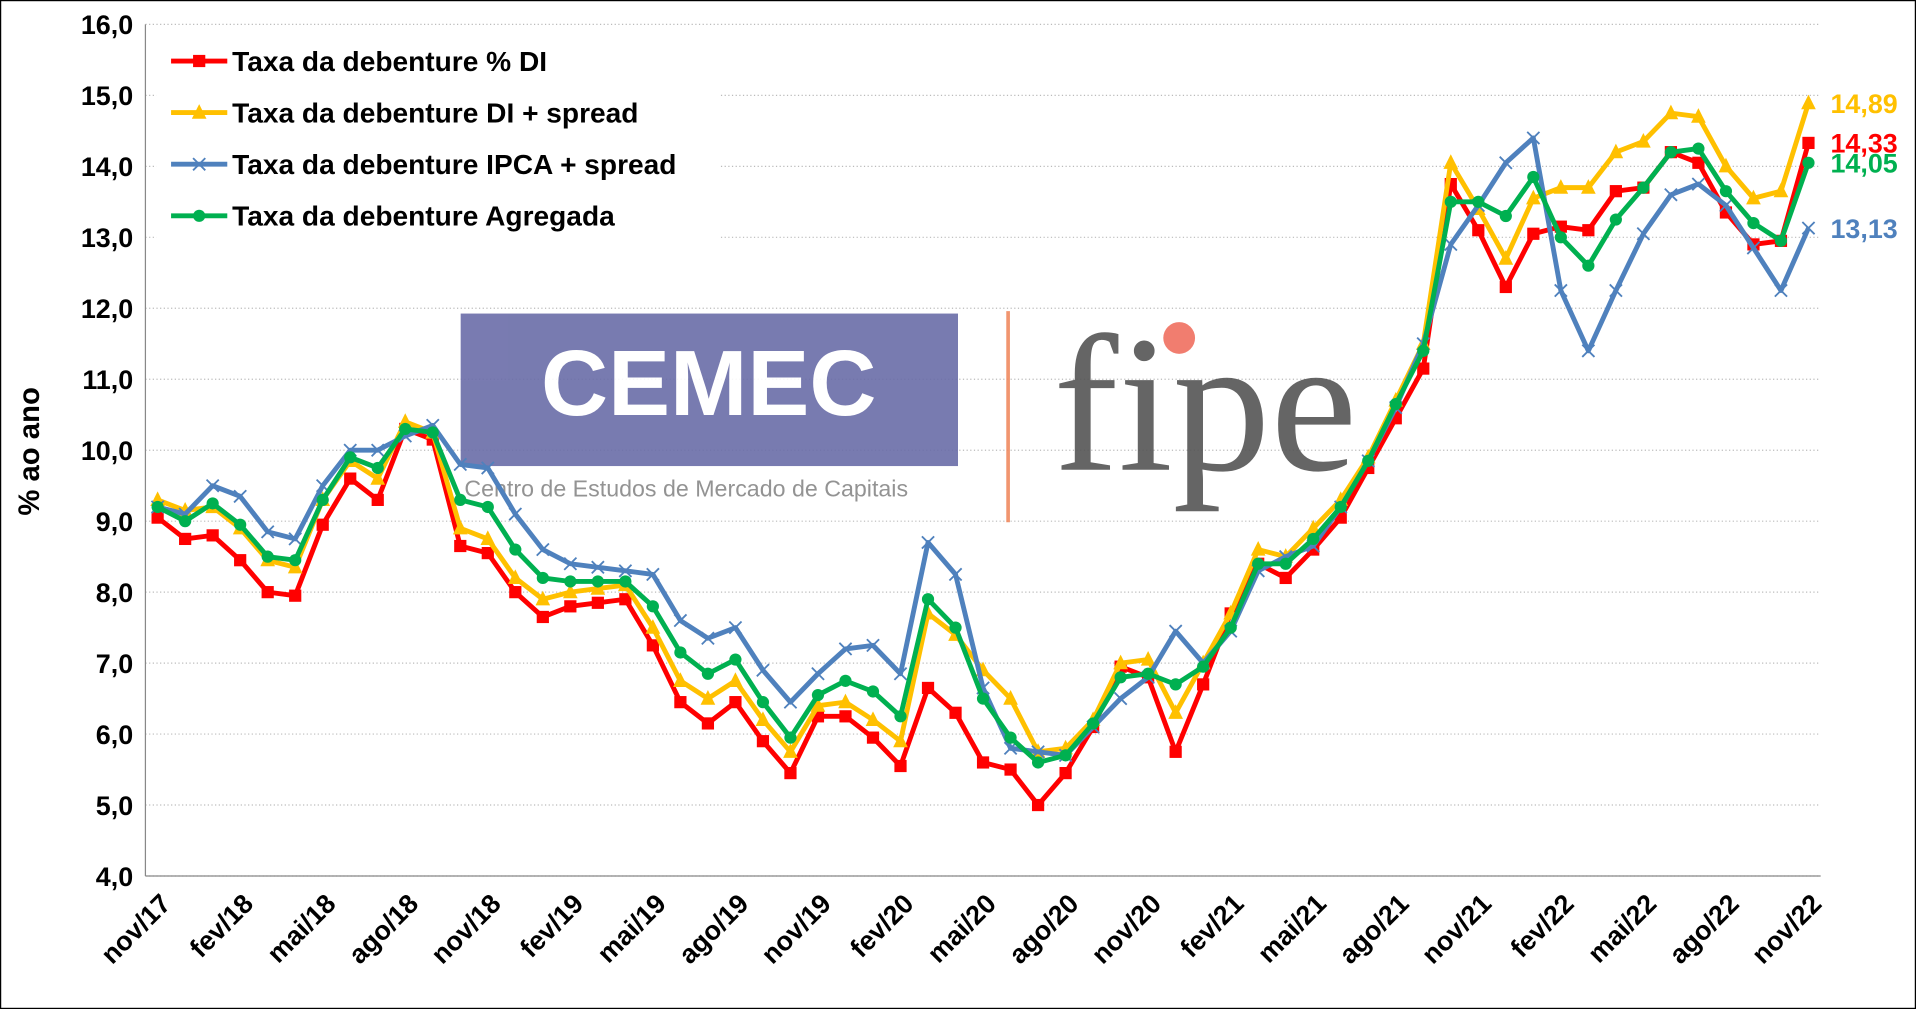 This screenshot has height=1009, width=1916. Describe the element at coordinates (114, 806) in the screenshot. I see `y-tick-label: 5,0` at that location.